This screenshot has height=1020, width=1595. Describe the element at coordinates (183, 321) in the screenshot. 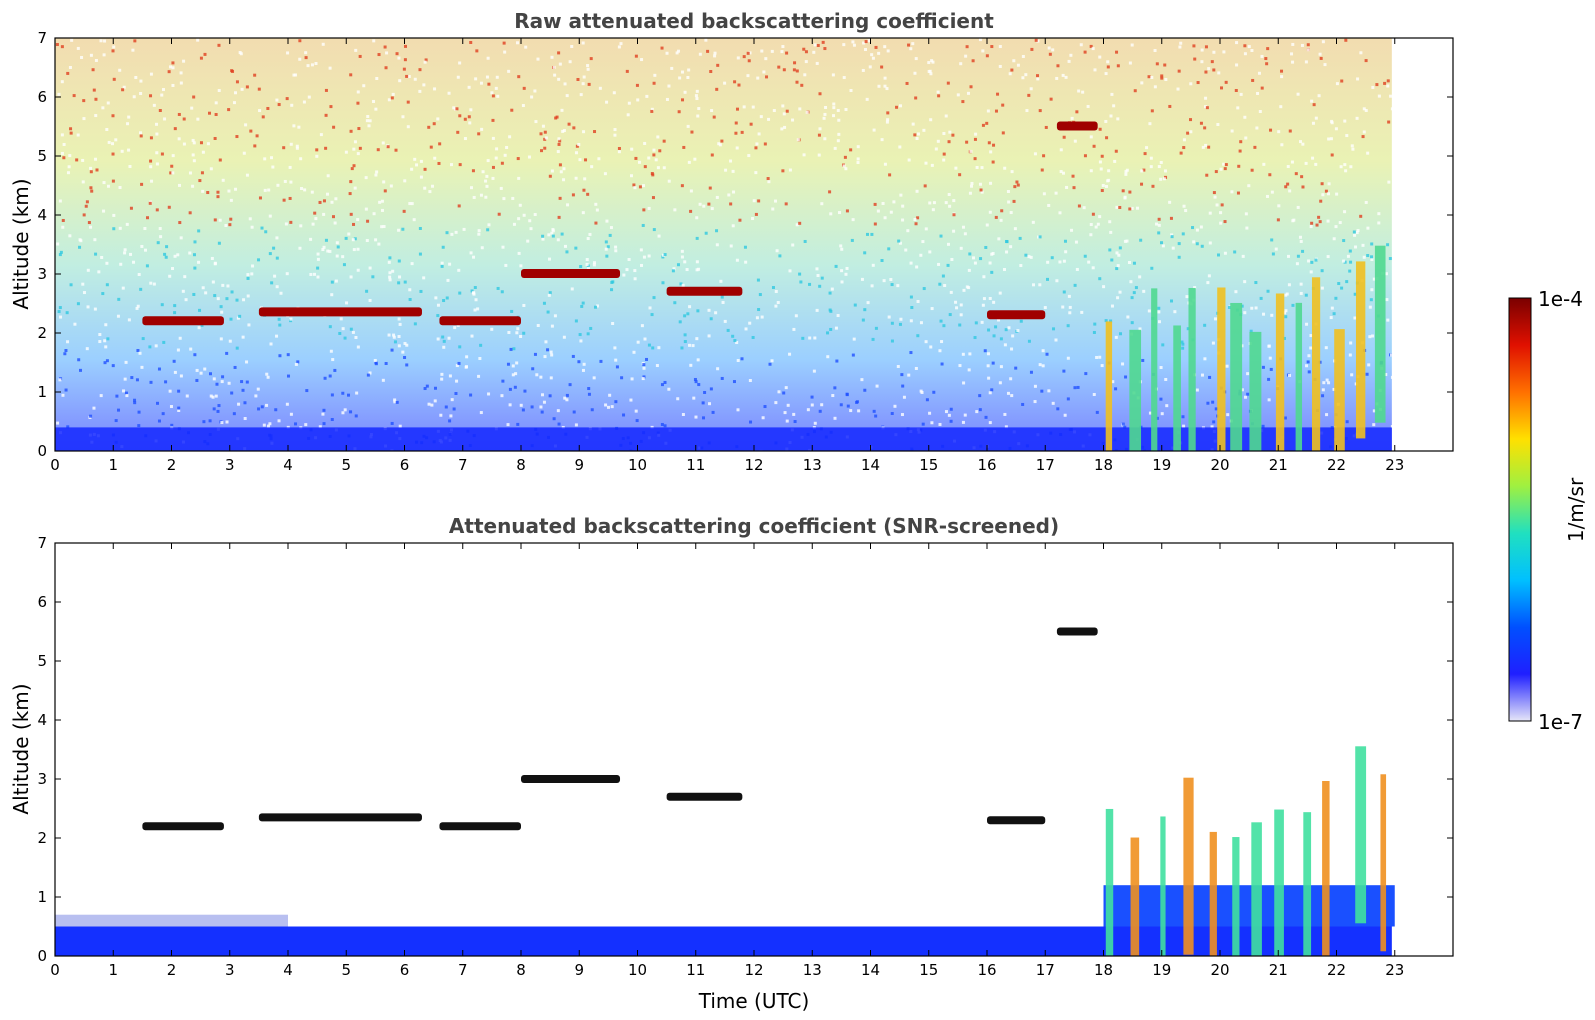

I see `cloud-layer` at that location.